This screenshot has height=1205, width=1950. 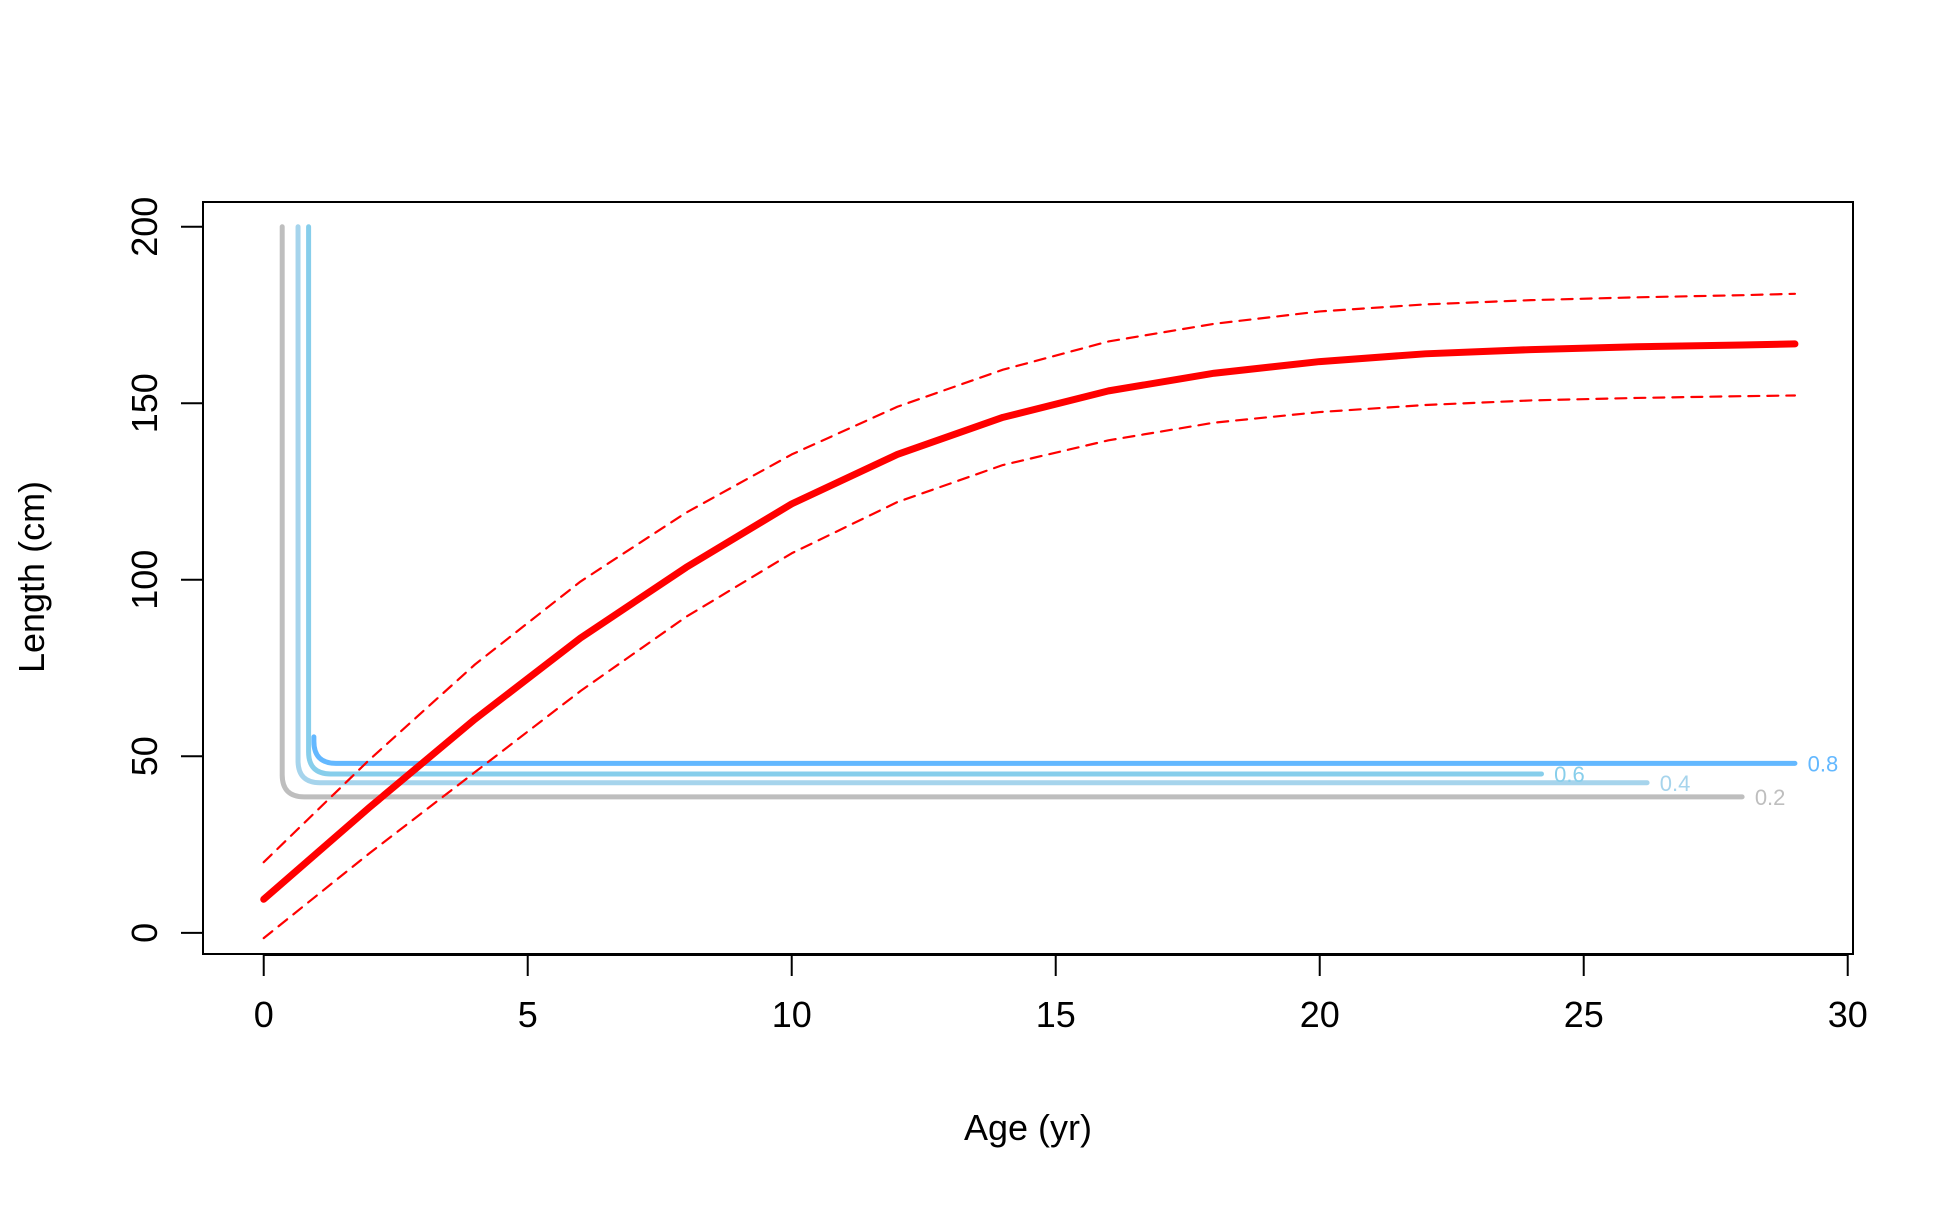 I want to click on y-tick-label: 150, so click(x=144, y=403).